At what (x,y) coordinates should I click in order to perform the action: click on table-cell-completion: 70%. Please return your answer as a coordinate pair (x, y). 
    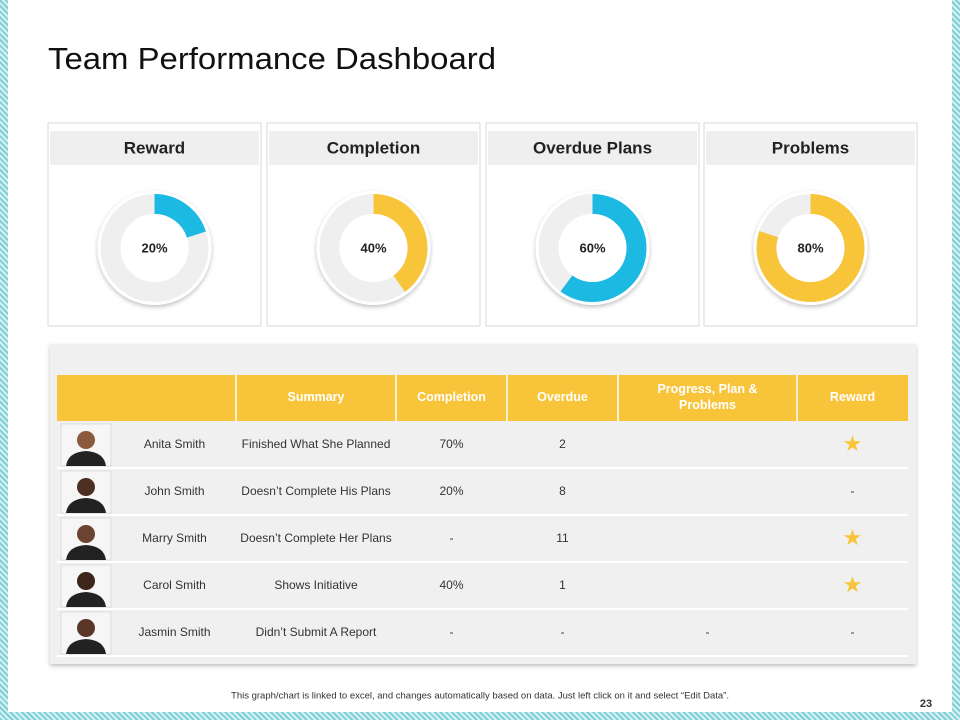
    Looking at the image, I should click on (451, 444).